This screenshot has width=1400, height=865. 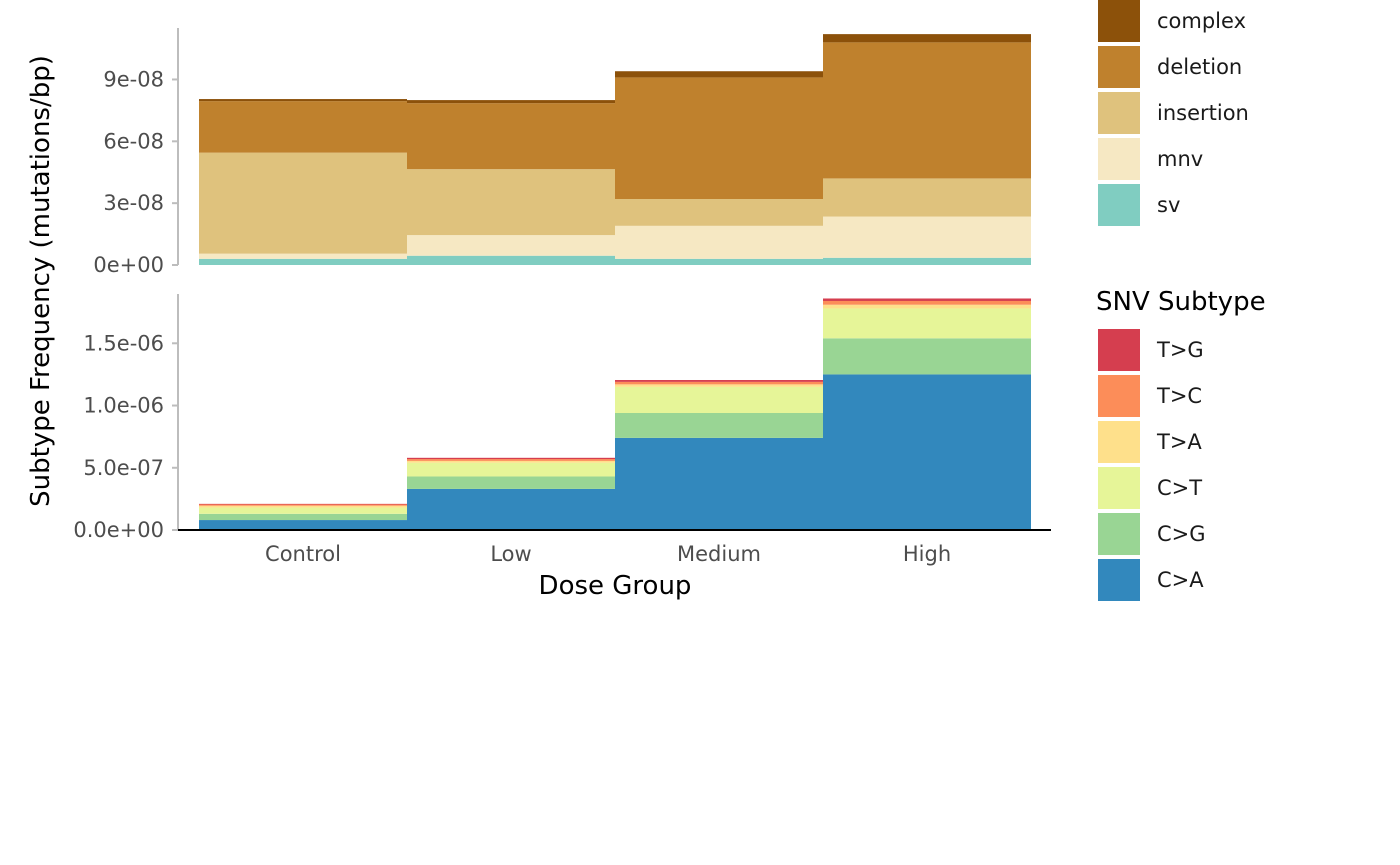 I want to click on bar-medium-insertion, so click(x=719, y=212).